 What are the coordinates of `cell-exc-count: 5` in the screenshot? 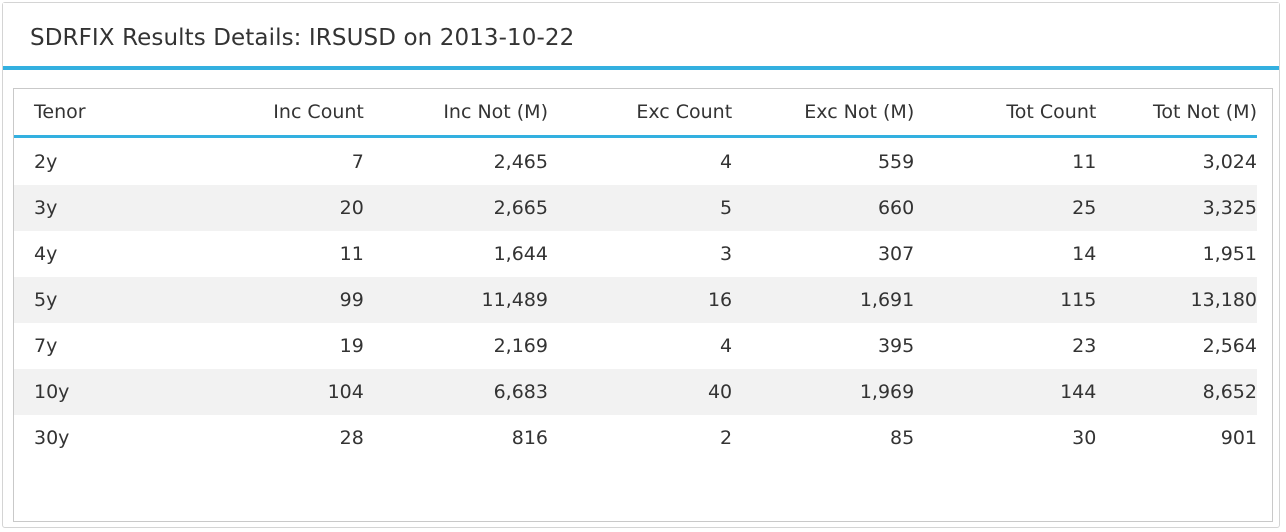 It's located at (640, 208).